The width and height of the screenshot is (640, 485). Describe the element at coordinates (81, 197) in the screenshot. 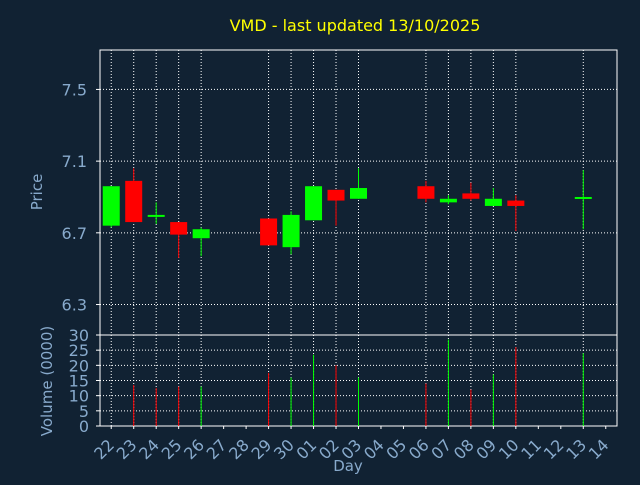

I see `price-y-ticks: 6.3 6.7 7.1 7.5` at that location.